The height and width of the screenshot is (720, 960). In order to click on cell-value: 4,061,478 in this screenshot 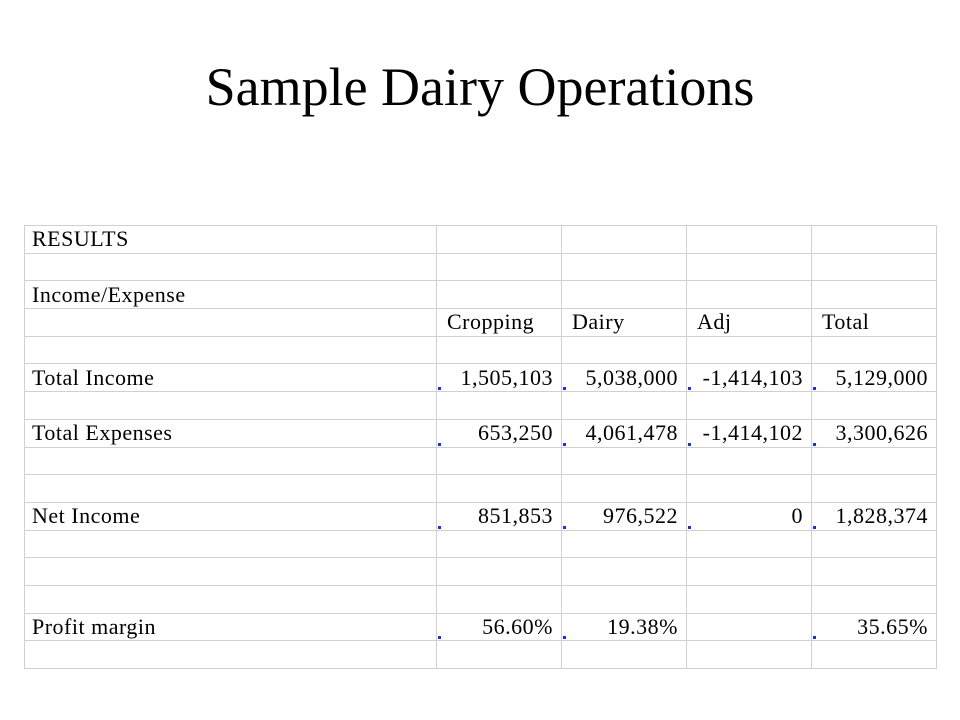, I will do `click(631, 433)`.